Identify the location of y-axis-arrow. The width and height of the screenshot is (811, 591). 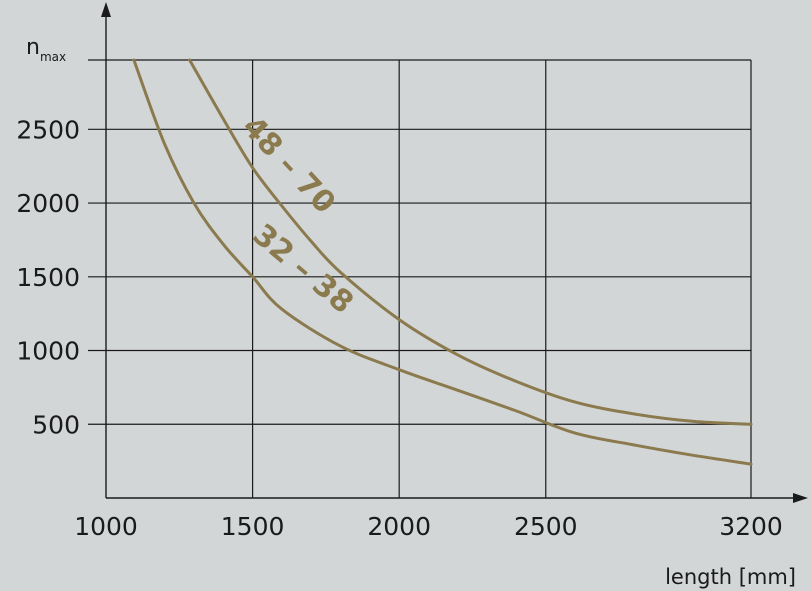
(106, 9).